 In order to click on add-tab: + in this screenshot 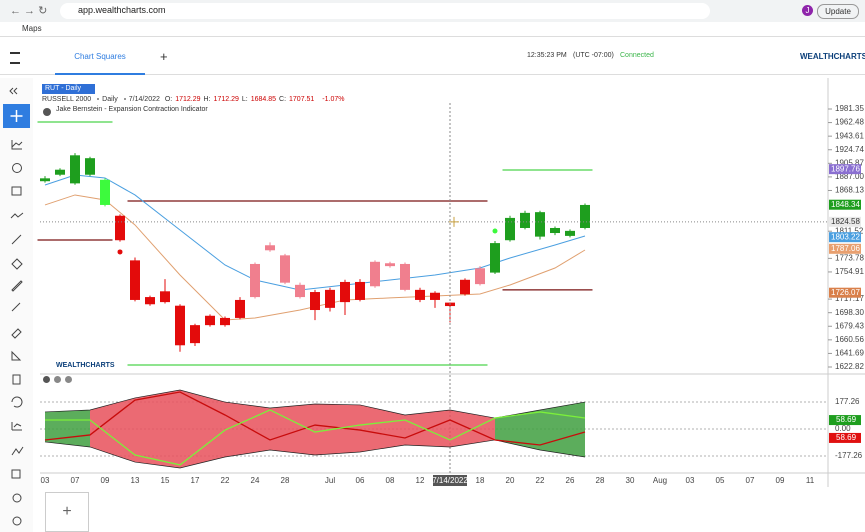, I will do `click(164, 56)`.